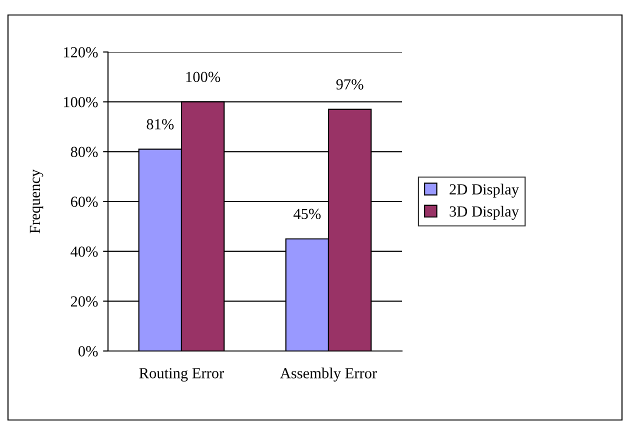 This screenshot has width=629, height=423. What do you see at coordinates (84, 251) in the screenshot?
I see `y-tick-label: 40%` at bounding box center [84, 251].